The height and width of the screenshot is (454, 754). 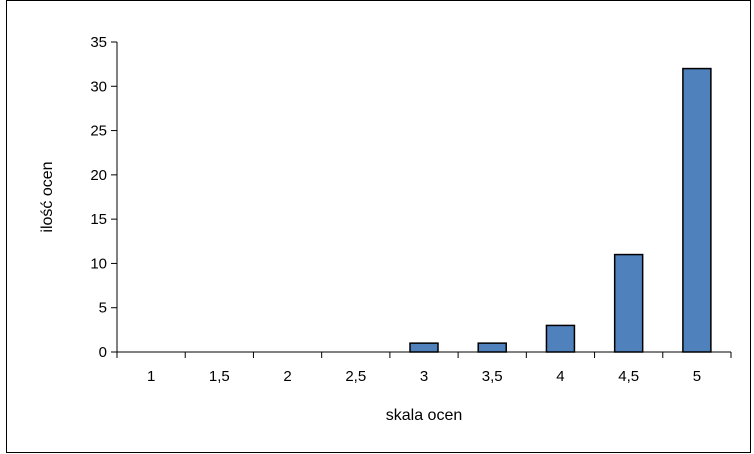 I want to click on y-tick-label: 35, so click(x=98, y=42).